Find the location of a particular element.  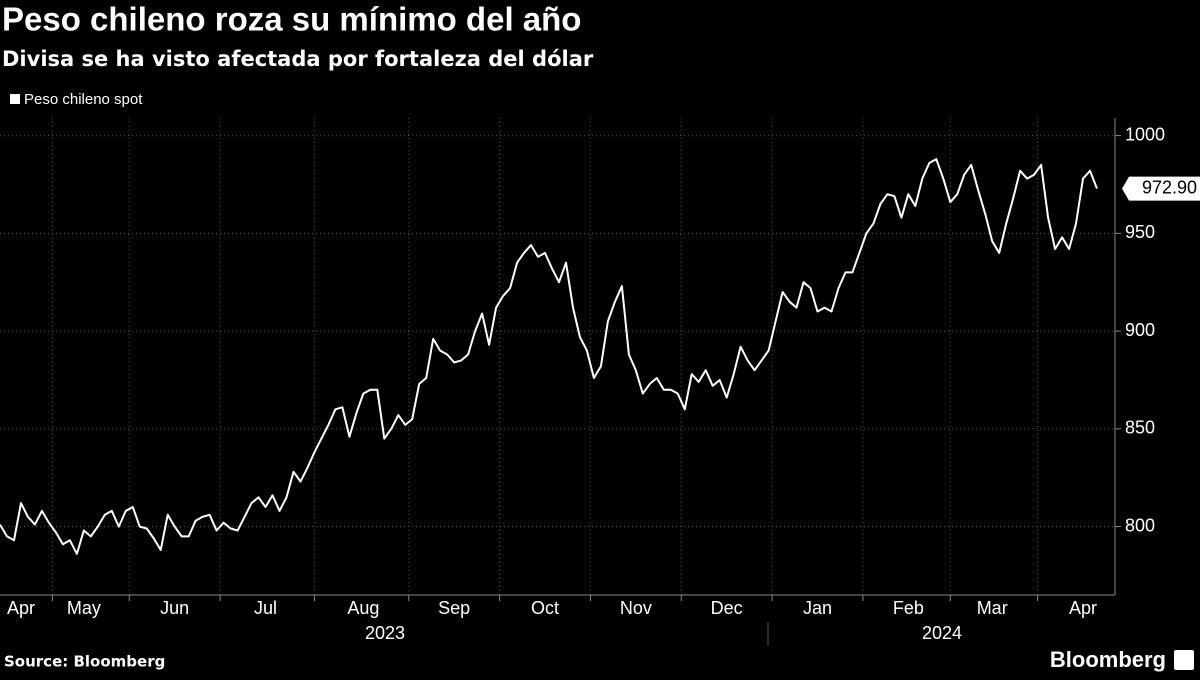

y-tick-label: 950 is located at coordinates (1140, 232).